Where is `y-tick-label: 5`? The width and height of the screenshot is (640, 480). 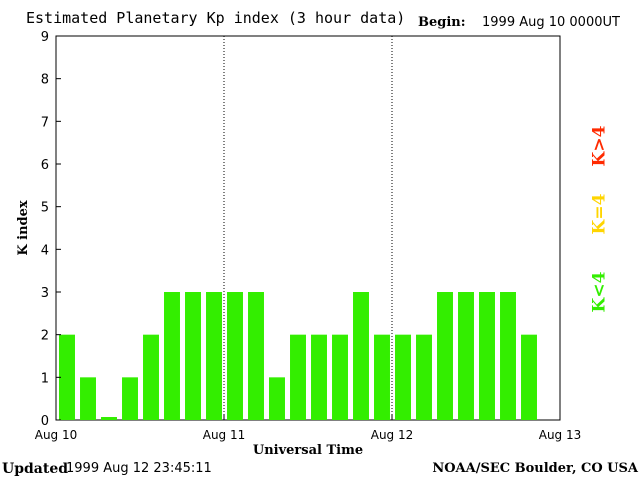 y-tick-label: 5 is located at coordinates (45, 208).